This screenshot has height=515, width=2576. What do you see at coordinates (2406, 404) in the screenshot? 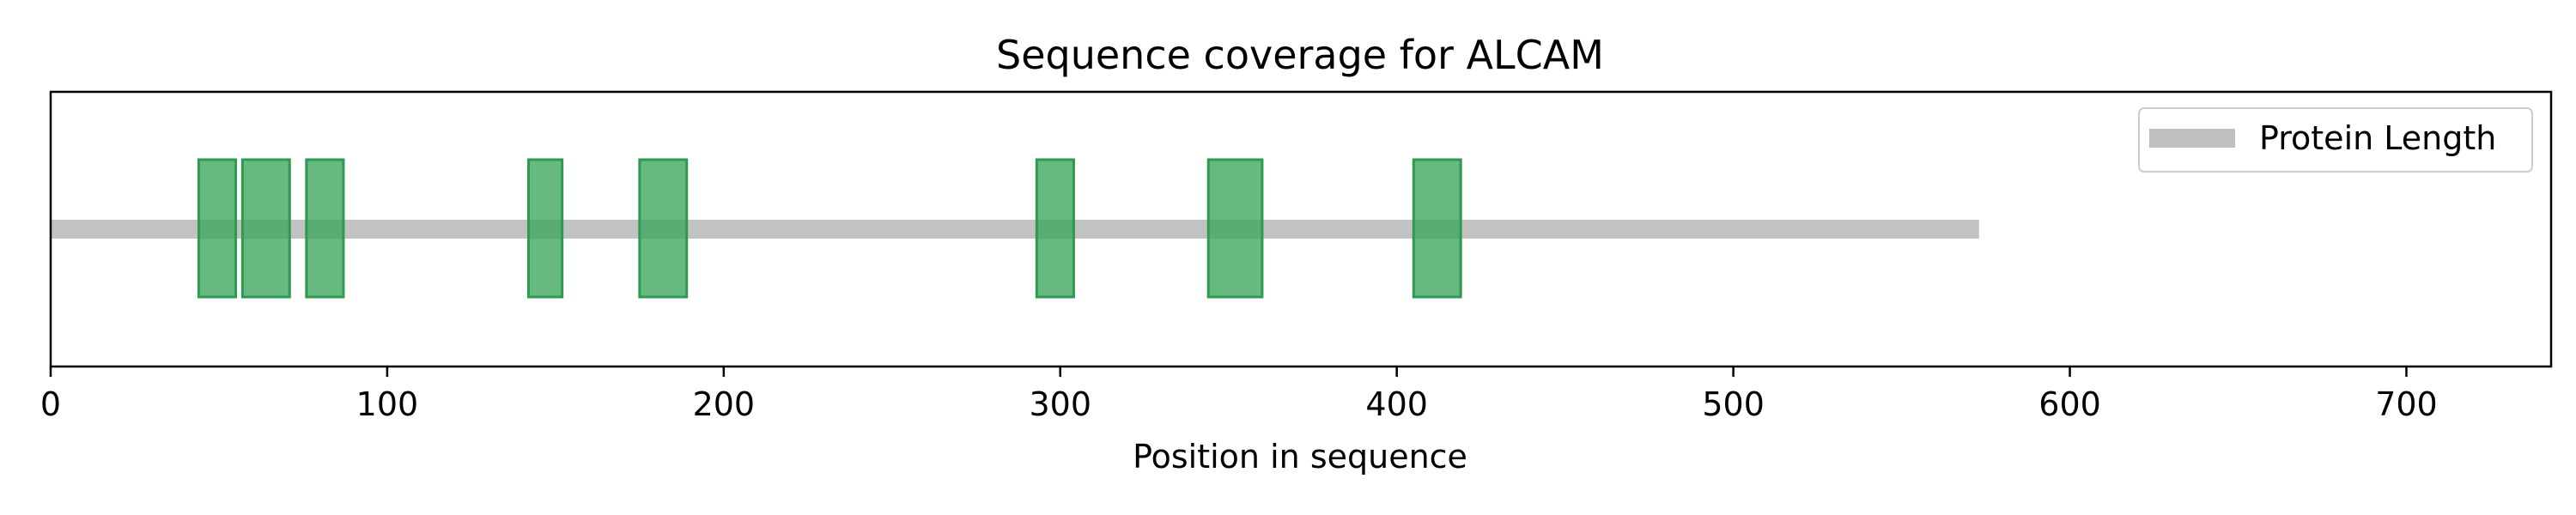
I see `x-tick-label-700: 700` at bounding box center [2406, 404].